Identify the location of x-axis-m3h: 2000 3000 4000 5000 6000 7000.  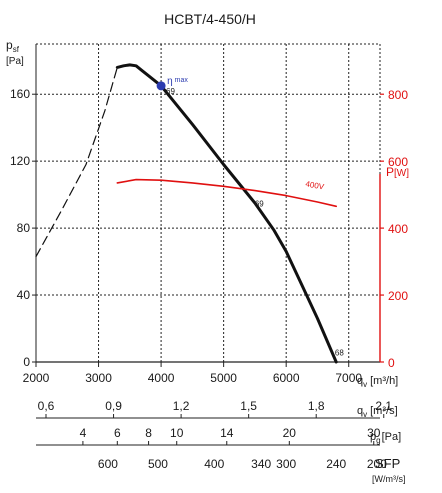
(192, 373).